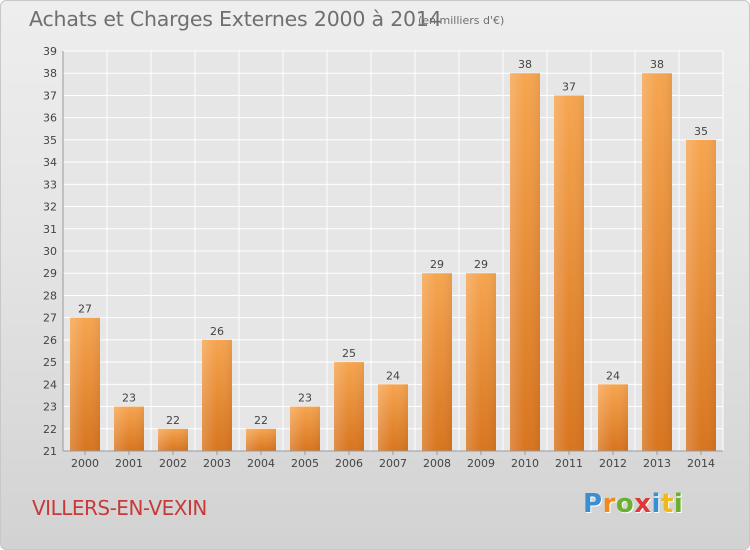  Describe the element at coordinates (701, 463) in the screenshot. I see `x-tick-label: 2014` at that location.